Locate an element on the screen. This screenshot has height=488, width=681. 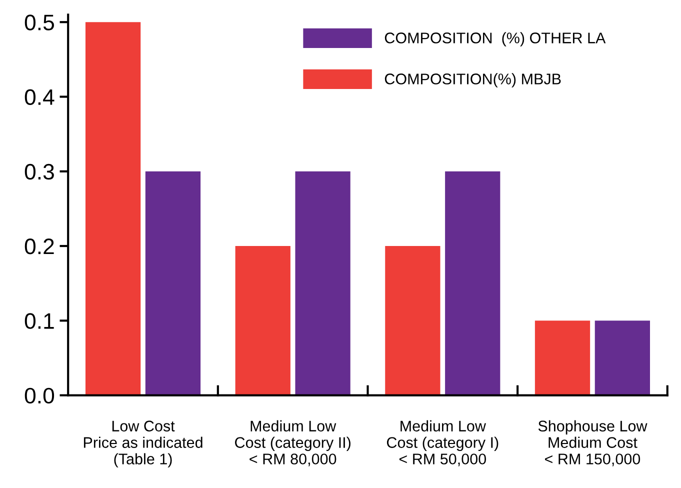
x-tick-label: Medium Low Cost (category I) < RM 50,000 is located at coordinates (442, 443).